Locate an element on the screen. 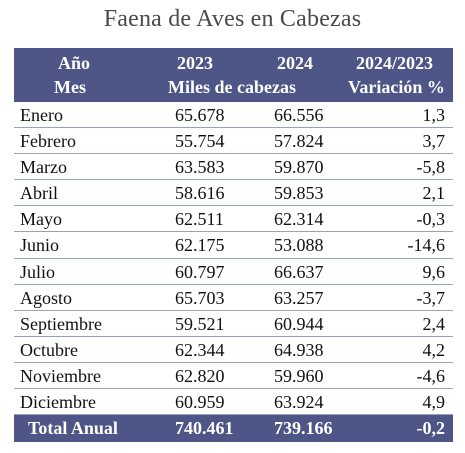 This screenshot has height=453, width=465. table-title: Faena de Aves en Cabezas is located at coordinates (232, 19).